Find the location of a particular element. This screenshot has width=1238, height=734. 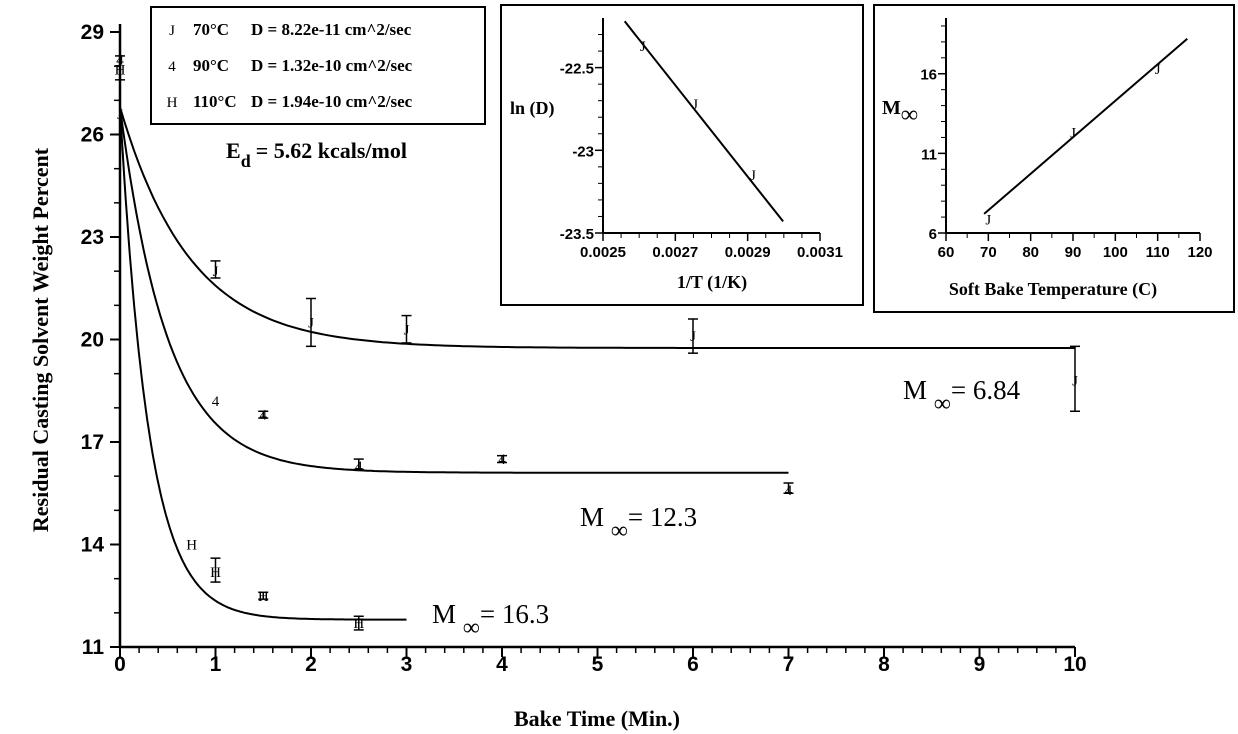

inset-x-tick-label: 0.0027 is located at coordinates (675, 252).